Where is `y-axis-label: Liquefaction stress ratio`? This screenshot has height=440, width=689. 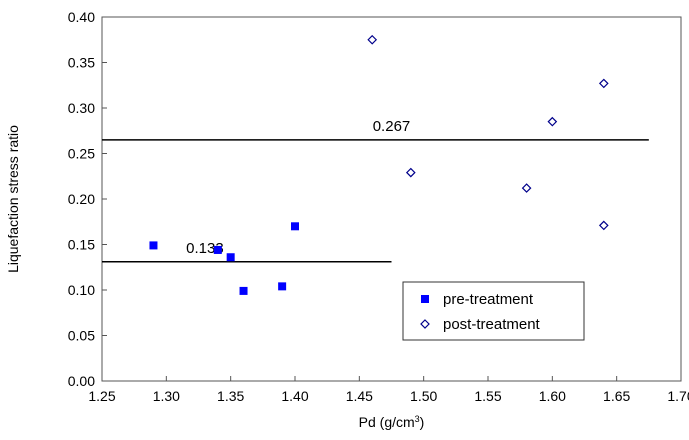 y-axis-label: Liquefaction stress ratio is located at coordinates (13, 199).